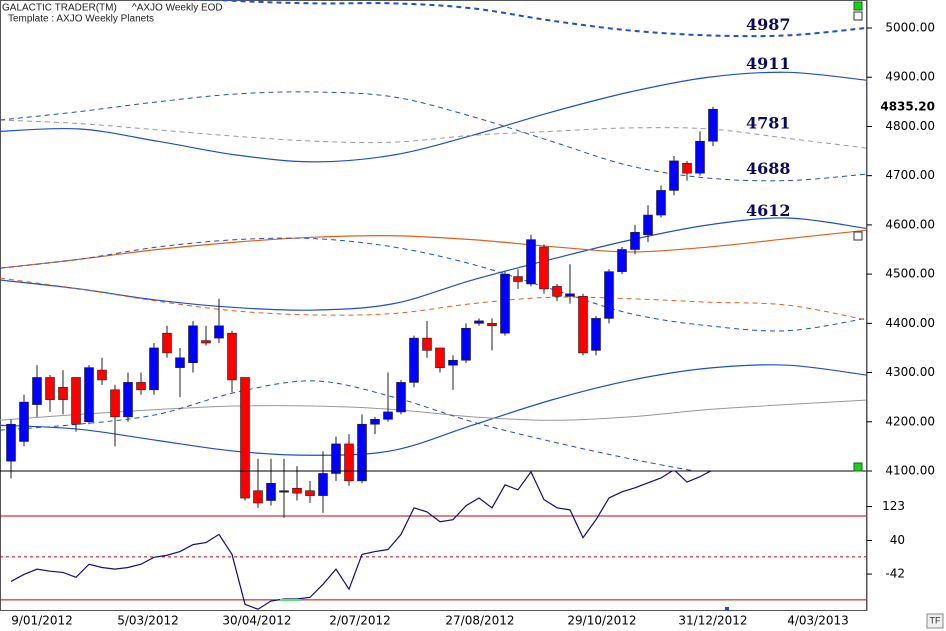 This screenshot has width=946, height=631. I want to click on y-tick-label: 4500.00, so click(910, 274).